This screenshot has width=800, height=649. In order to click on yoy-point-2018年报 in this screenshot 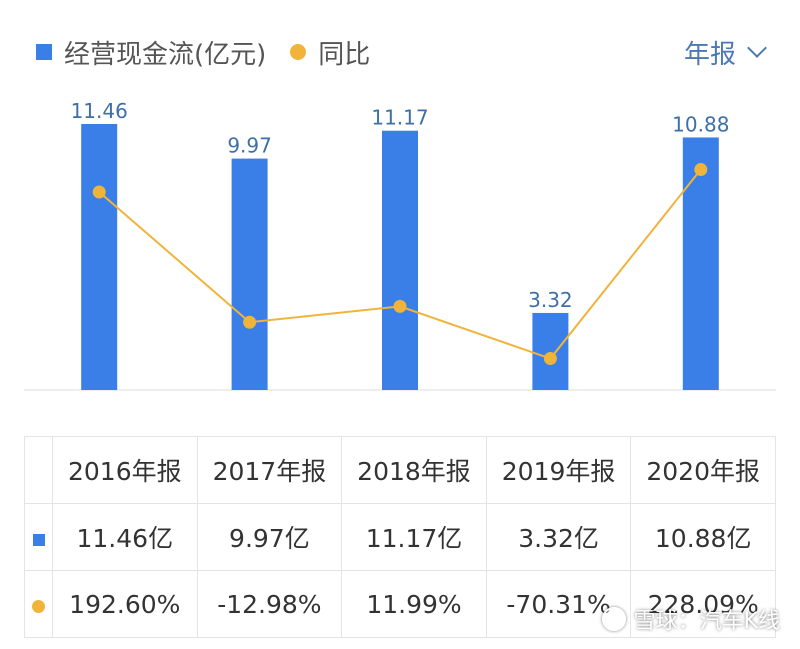, I will do `click(400, 306)`.